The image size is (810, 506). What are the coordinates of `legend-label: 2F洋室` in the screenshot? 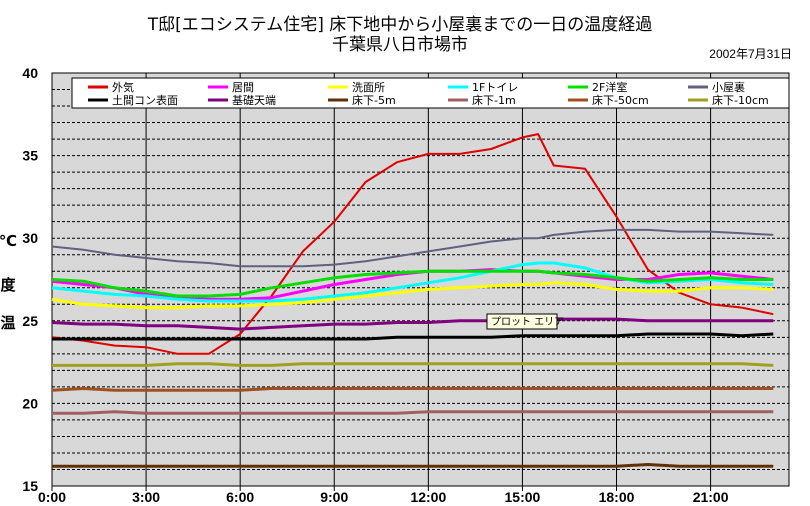 It's located at (609, 87).